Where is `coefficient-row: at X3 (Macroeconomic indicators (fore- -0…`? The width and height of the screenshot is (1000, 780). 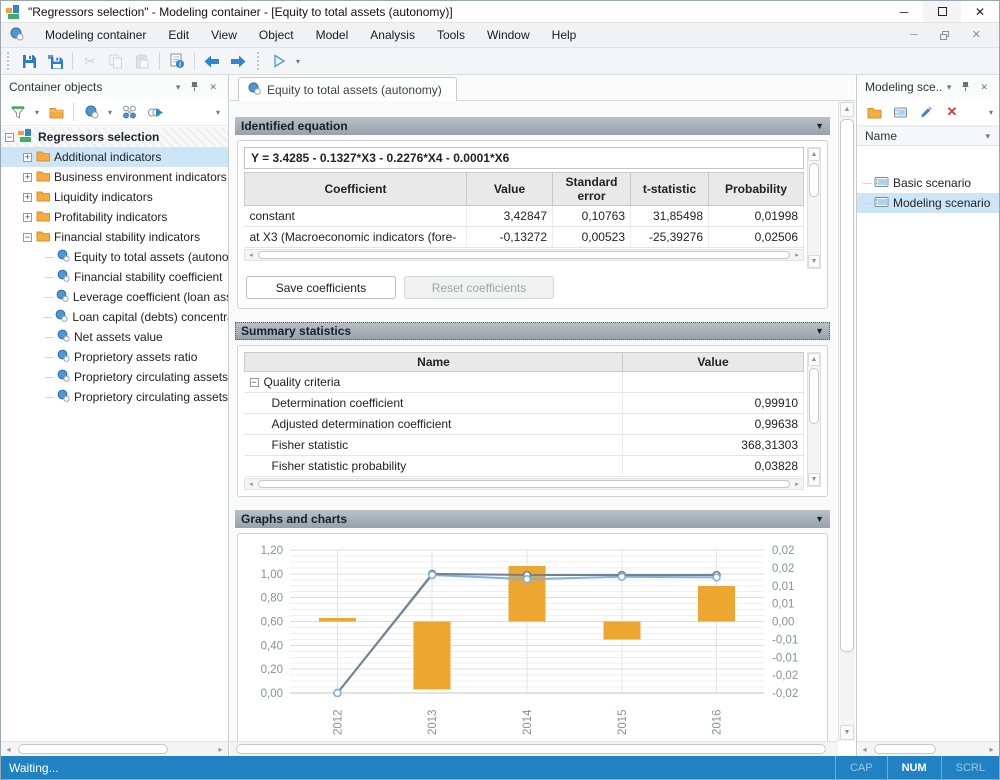 coefficient-row: at X3 (Macroeconomic indicators (fore- -0… is located at coordinates (524, 237).